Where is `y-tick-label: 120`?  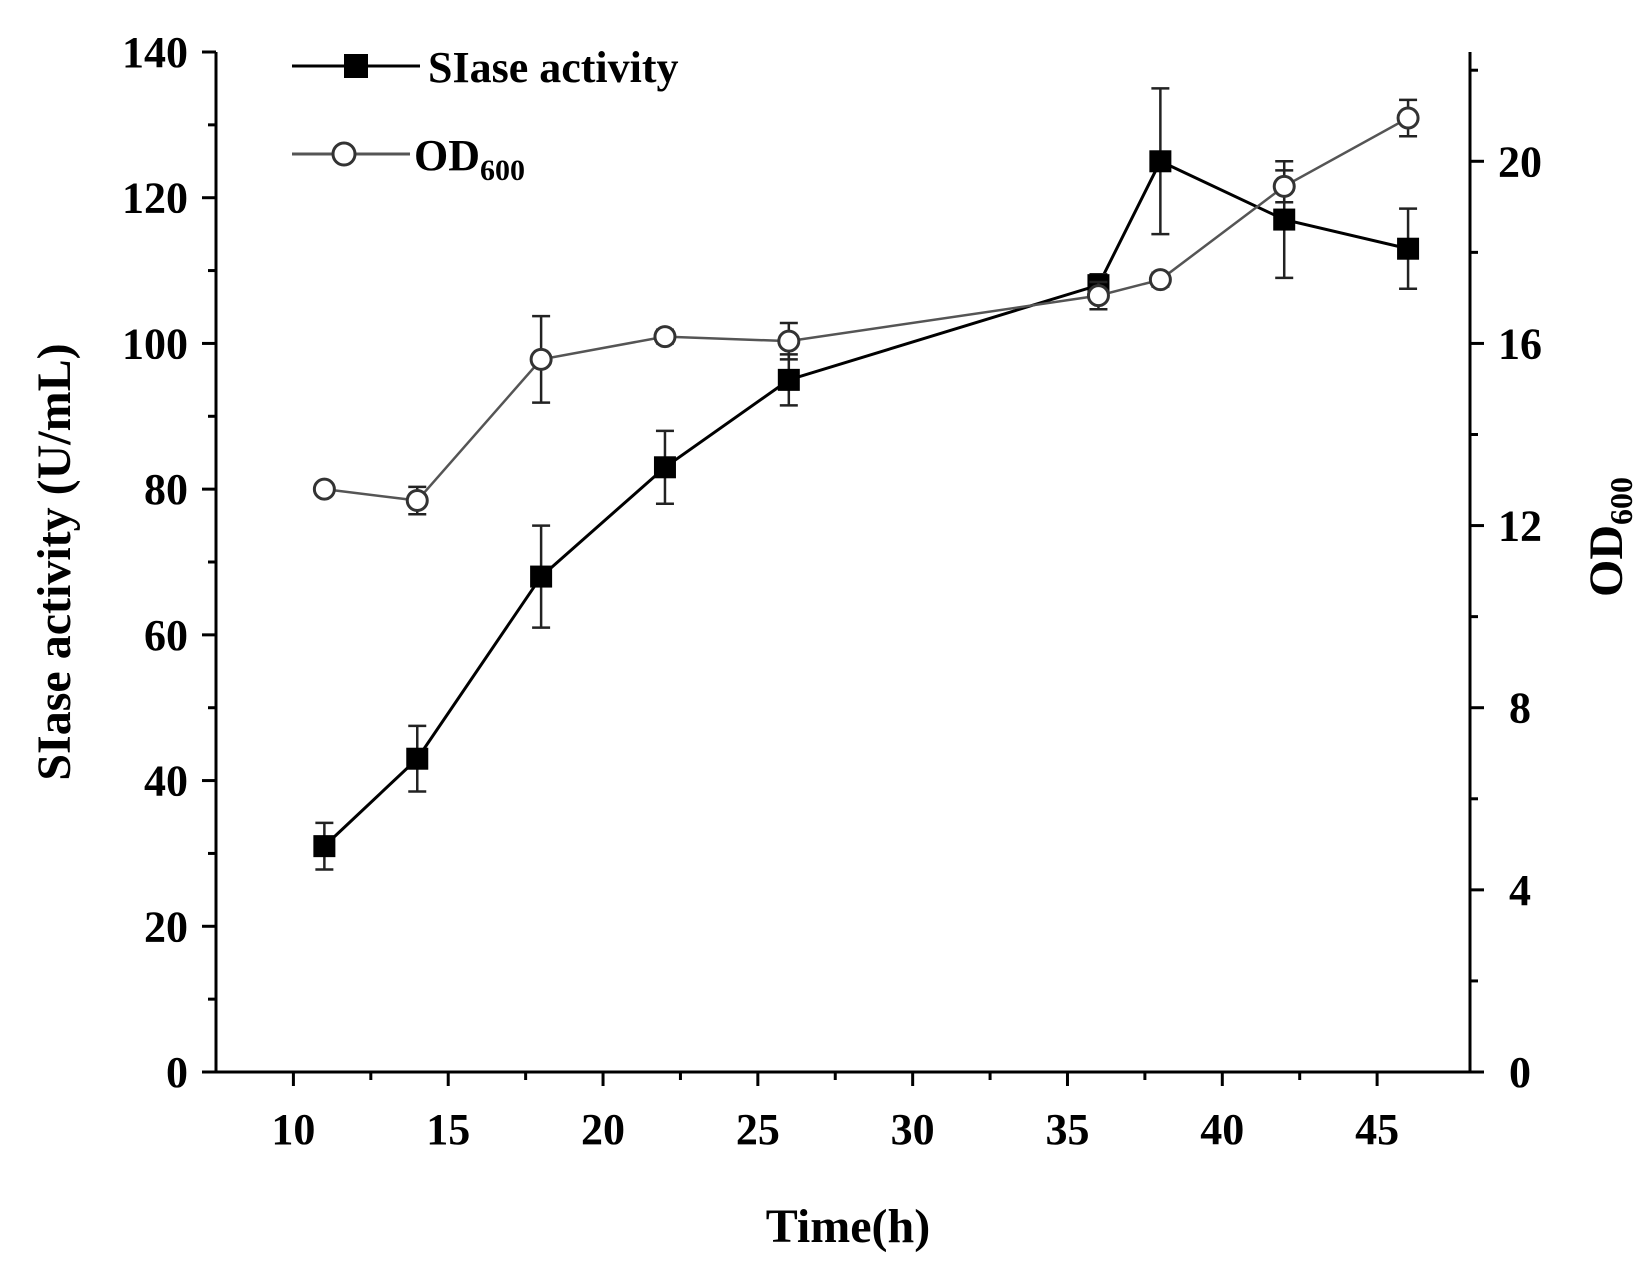 y-tick-label: 120 is located at coordinates (155, 198).